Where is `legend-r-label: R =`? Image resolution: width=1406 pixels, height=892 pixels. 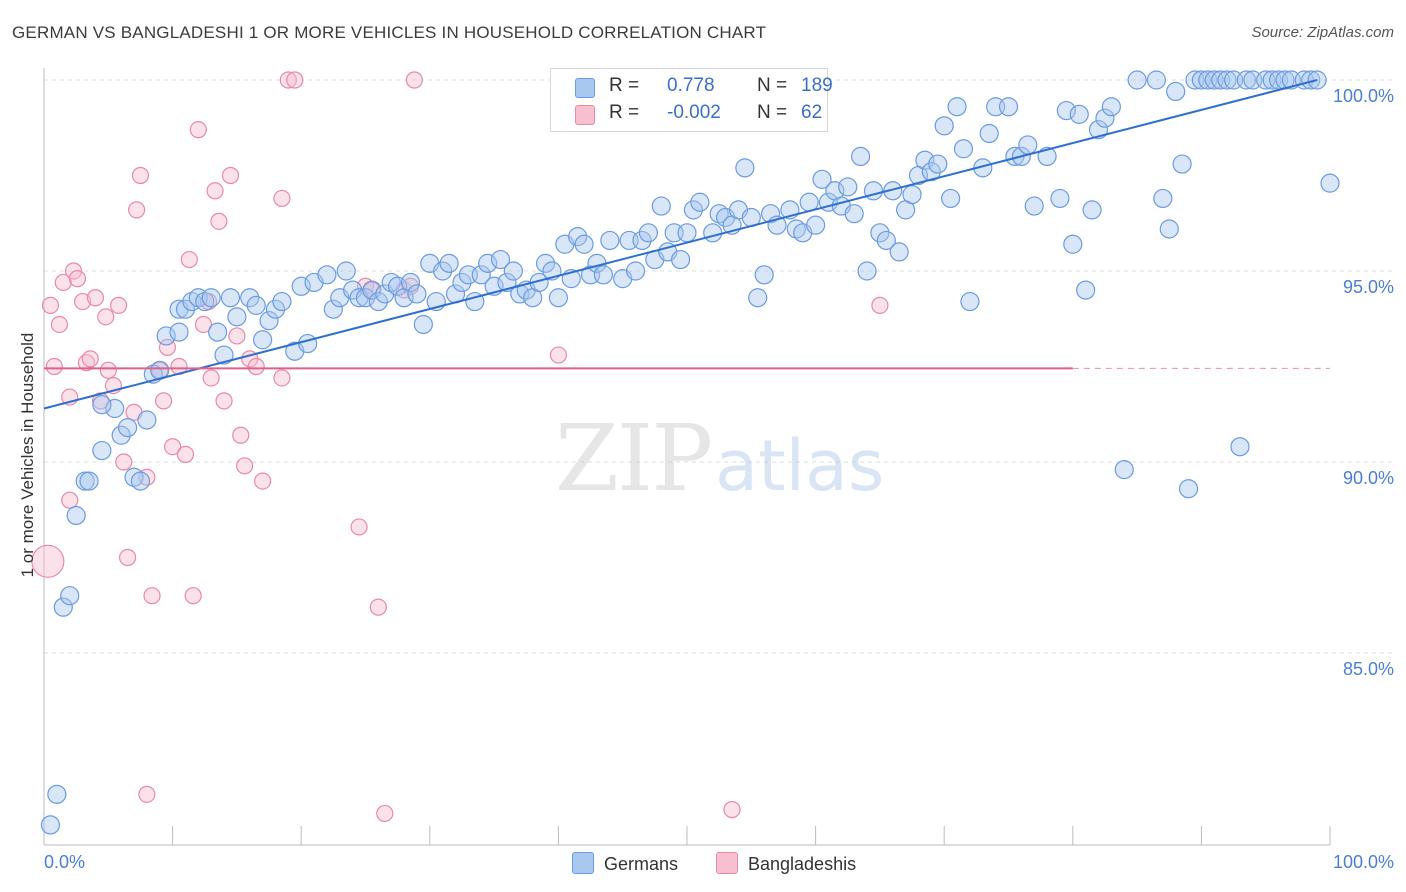
legend-r-label: R = is located at coordinates (624, 112).